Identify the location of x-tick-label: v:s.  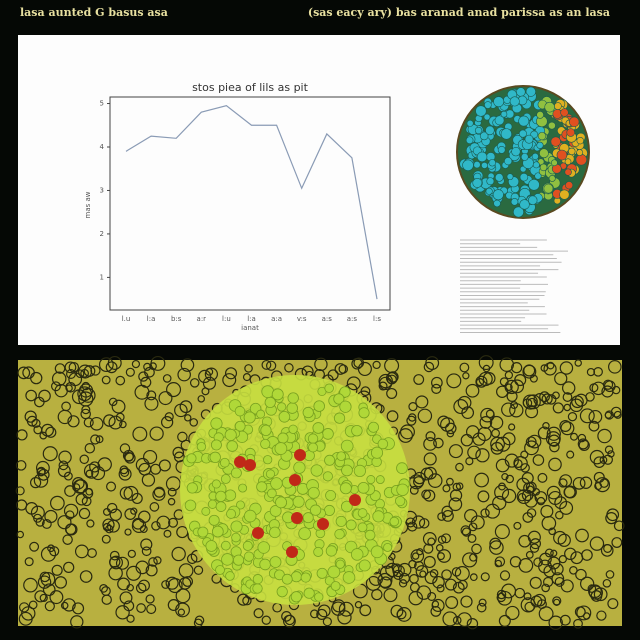
(302, 319).